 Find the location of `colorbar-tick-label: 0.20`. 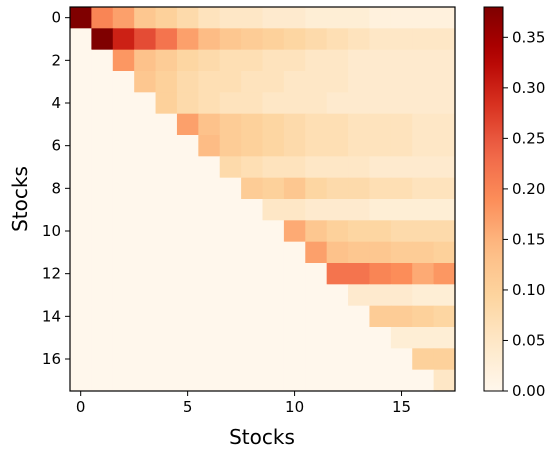

colorbar-tick-label: 0.20 is located at coordinates (528, 189).